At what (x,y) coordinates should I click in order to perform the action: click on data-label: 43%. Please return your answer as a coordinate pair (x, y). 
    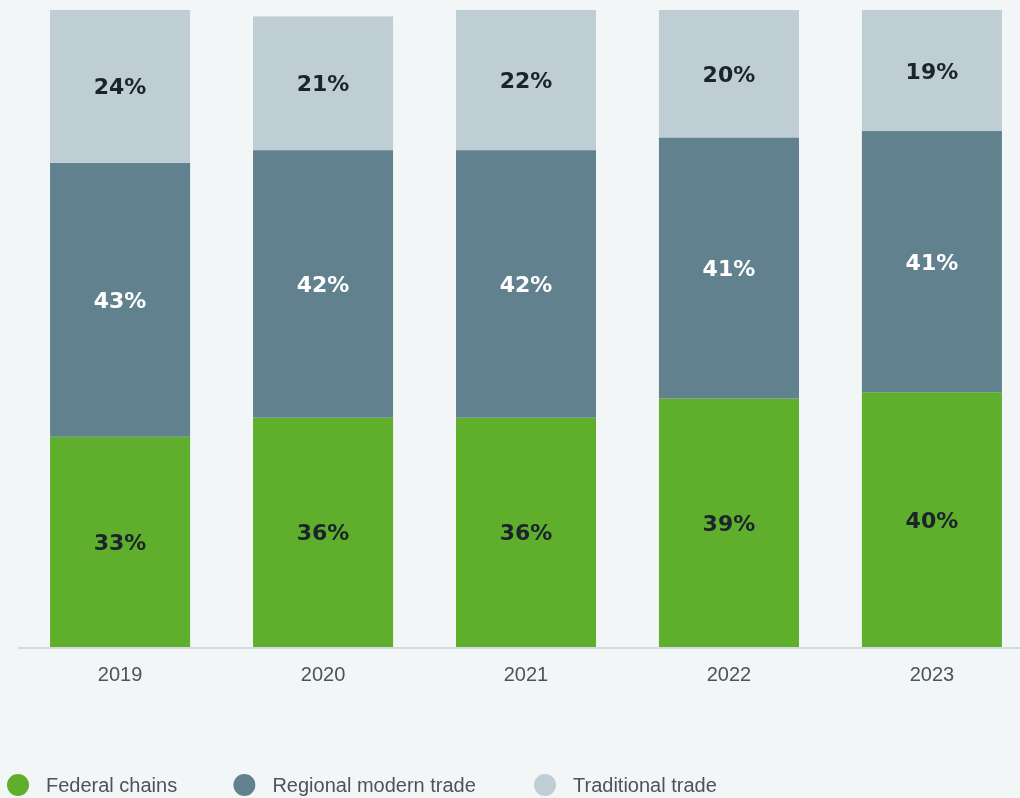
    Looking at the image, I should click on (120, 300).